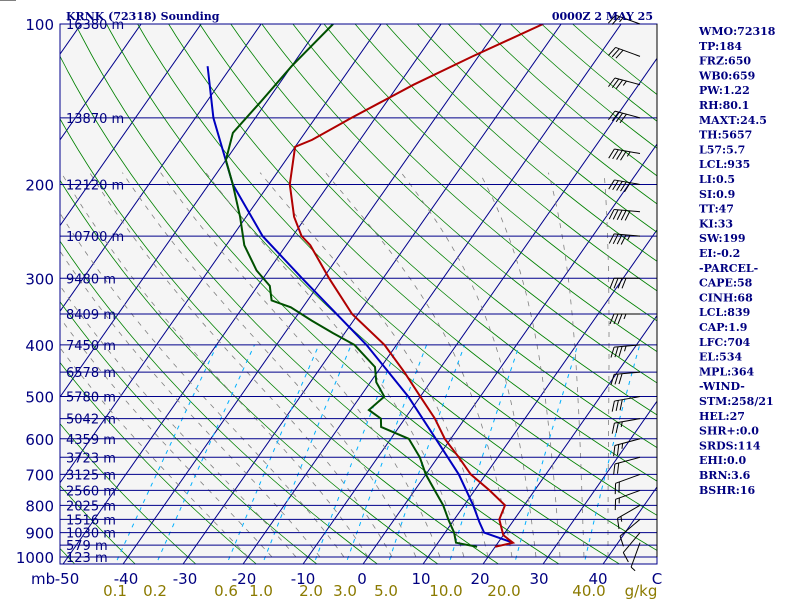 This screenshot has height=600, width=800. I want to click on pressure-label: 300, so click(39, 279).